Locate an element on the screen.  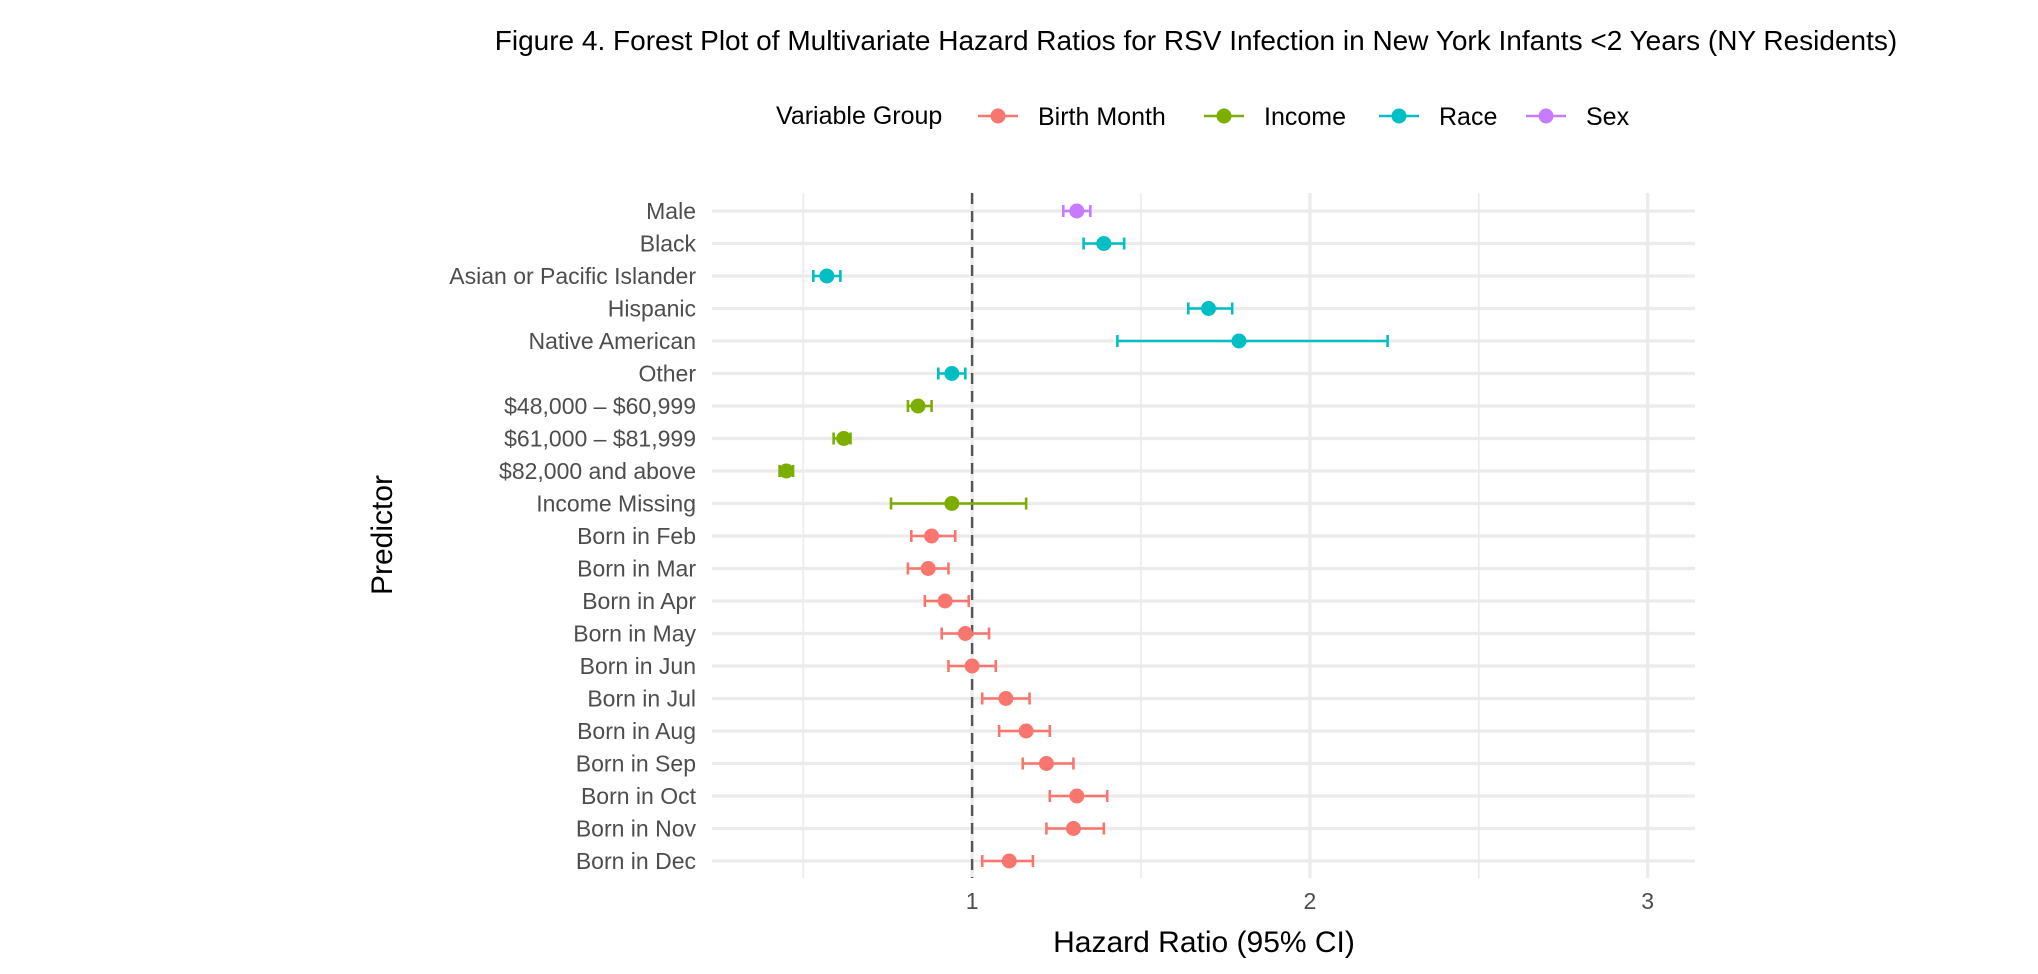
y-tick-label: $61,000 – $81,999 is located at coordinates (600, 439).